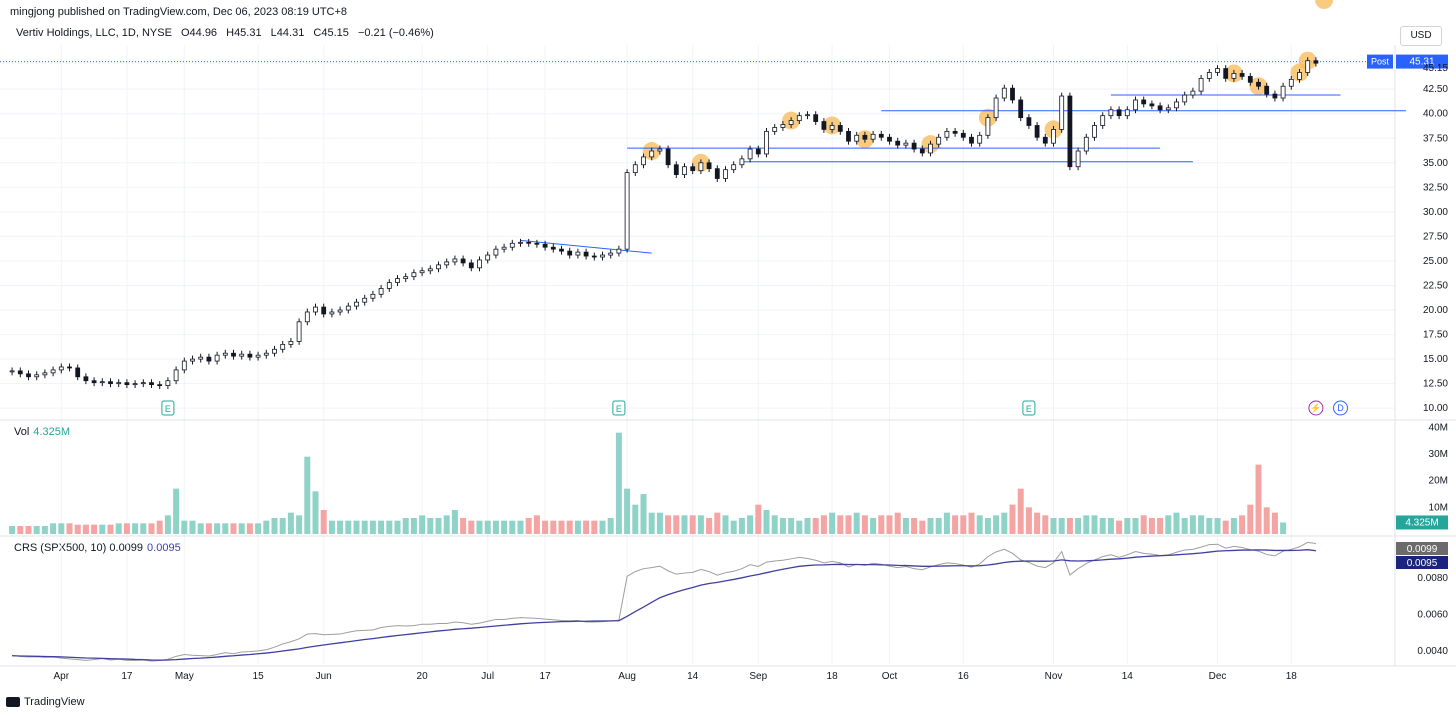  I want to click on price-axis-tick: 22.50, so click(1435, 285).